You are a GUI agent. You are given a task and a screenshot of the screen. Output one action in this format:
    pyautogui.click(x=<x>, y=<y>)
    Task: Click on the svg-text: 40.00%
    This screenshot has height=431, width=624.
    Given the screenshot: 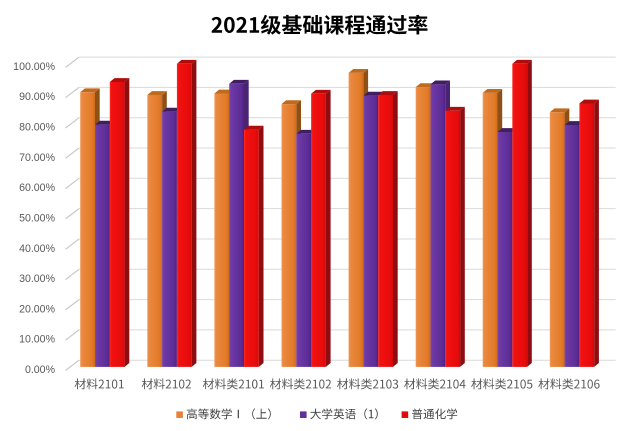 What is the action you would take?
    pyautogui.click(x=37, y=249)
    